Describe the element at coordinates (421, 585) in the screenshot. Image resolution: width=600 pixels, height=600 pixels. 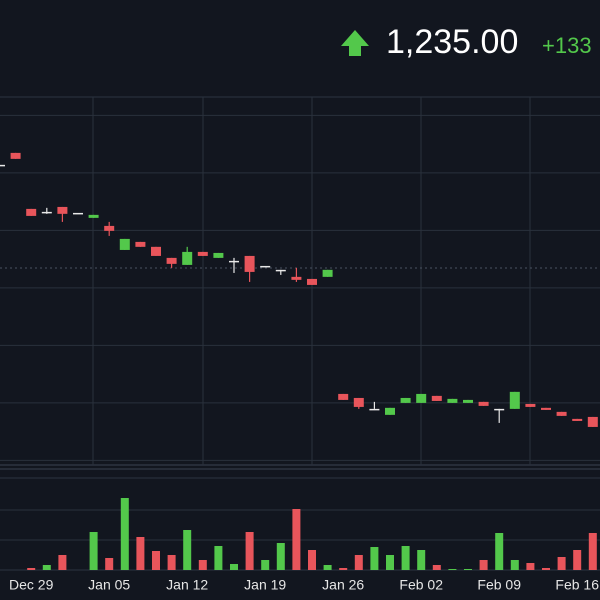
I see `x-tick-label: Feb 02` at that location.